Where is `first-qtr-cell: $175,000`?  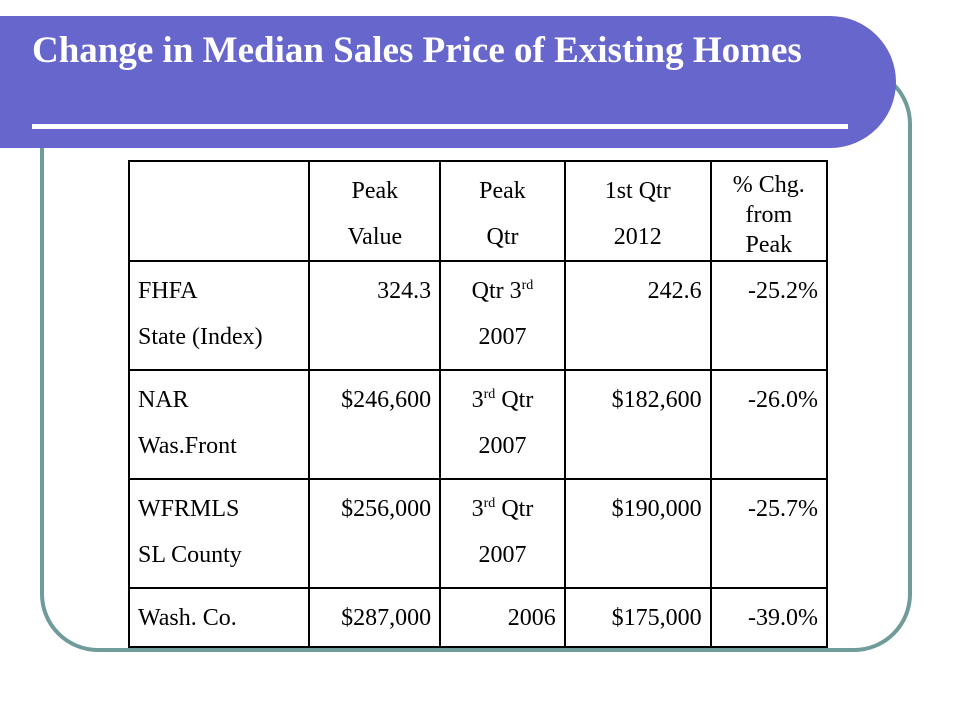 first-qtr-cell: $175,000 is located at coordinates (637, 617).